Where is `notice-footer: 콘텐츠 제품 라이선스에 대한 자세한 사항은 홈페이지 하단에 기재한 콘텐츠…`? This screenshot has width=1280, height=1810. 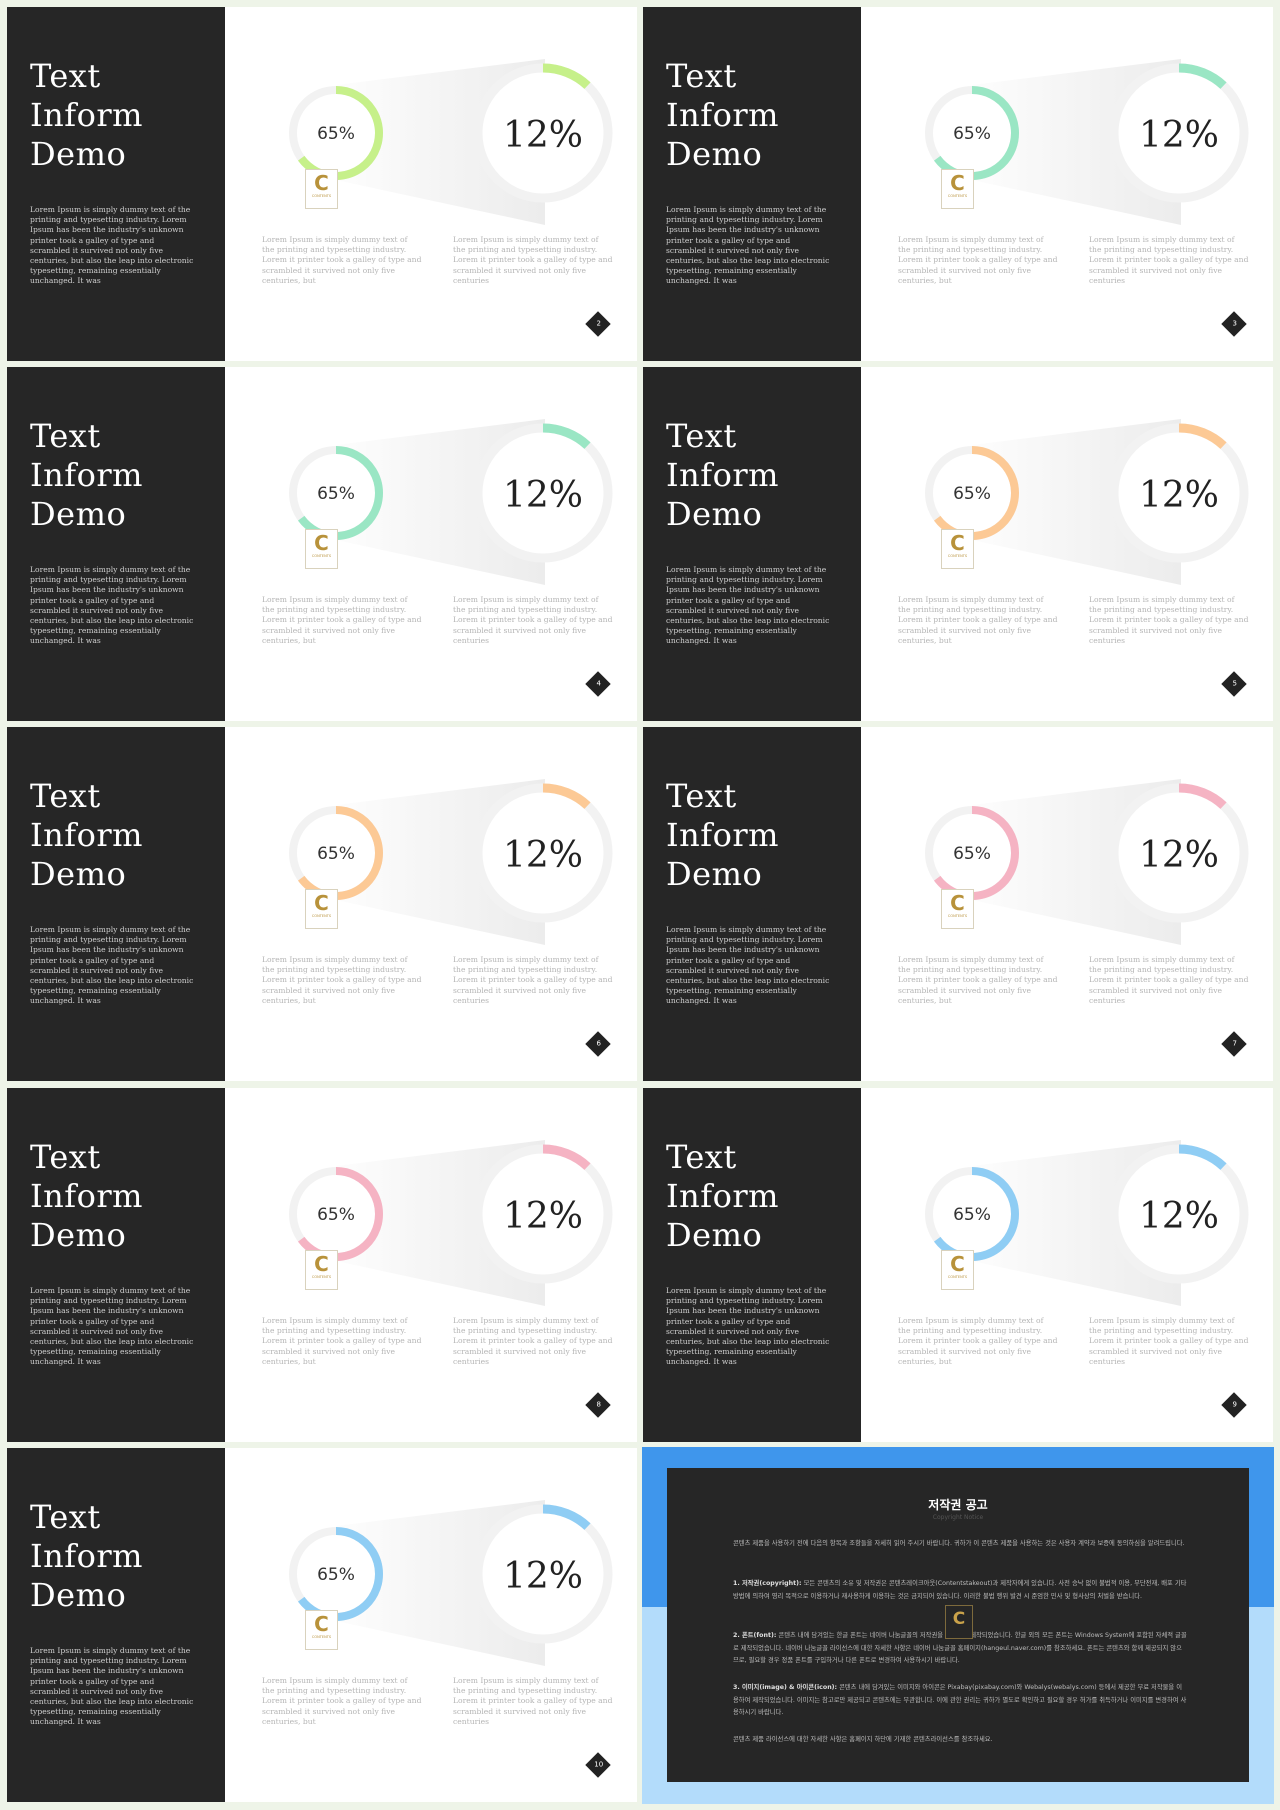 notice-footer: 콘텐츠 제품 라이선스에 대한 자세한 사항은 홈페이지 하단에 기재한 콘텐츠… is located at coordinates (863, 1739).